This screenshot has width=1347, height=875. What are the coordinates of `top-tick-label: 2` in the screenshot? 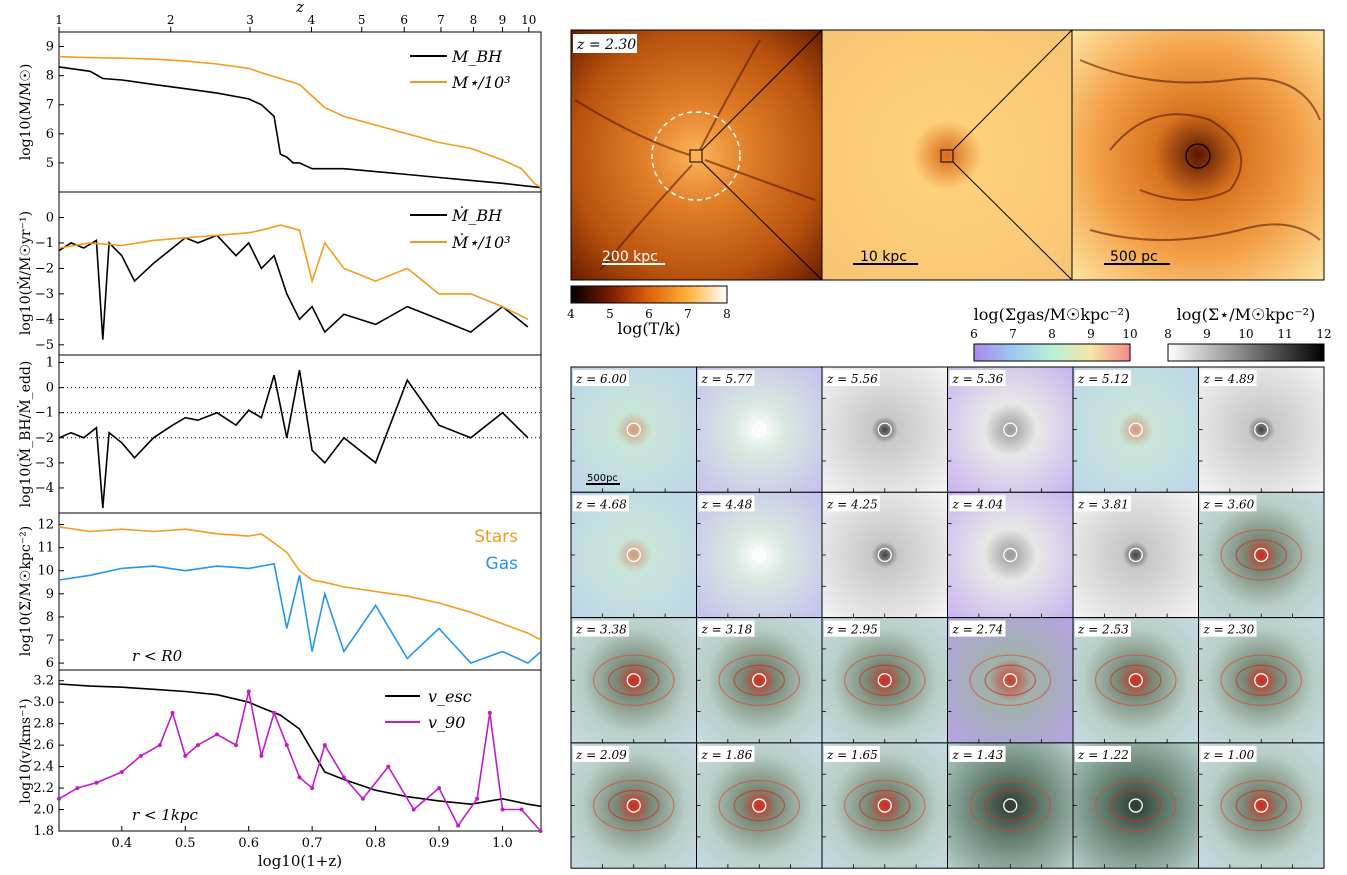 It's located at (171, 20).